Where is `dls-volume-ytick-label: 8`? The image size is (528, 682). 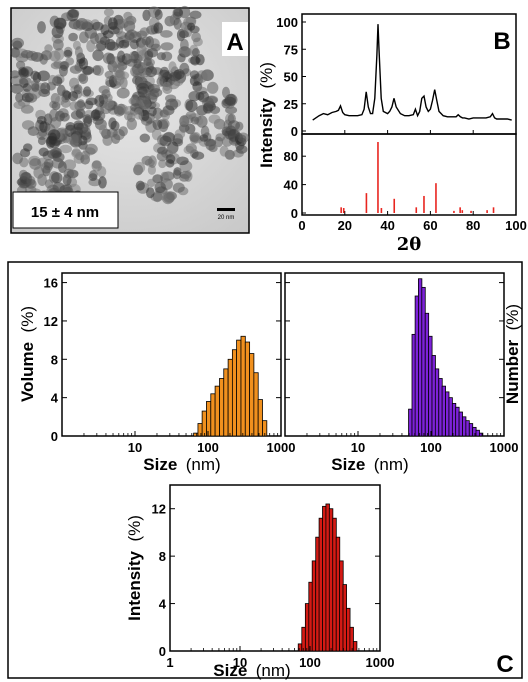
dls-volume-ytick-label: 8 is located at coordinates (54, 359).